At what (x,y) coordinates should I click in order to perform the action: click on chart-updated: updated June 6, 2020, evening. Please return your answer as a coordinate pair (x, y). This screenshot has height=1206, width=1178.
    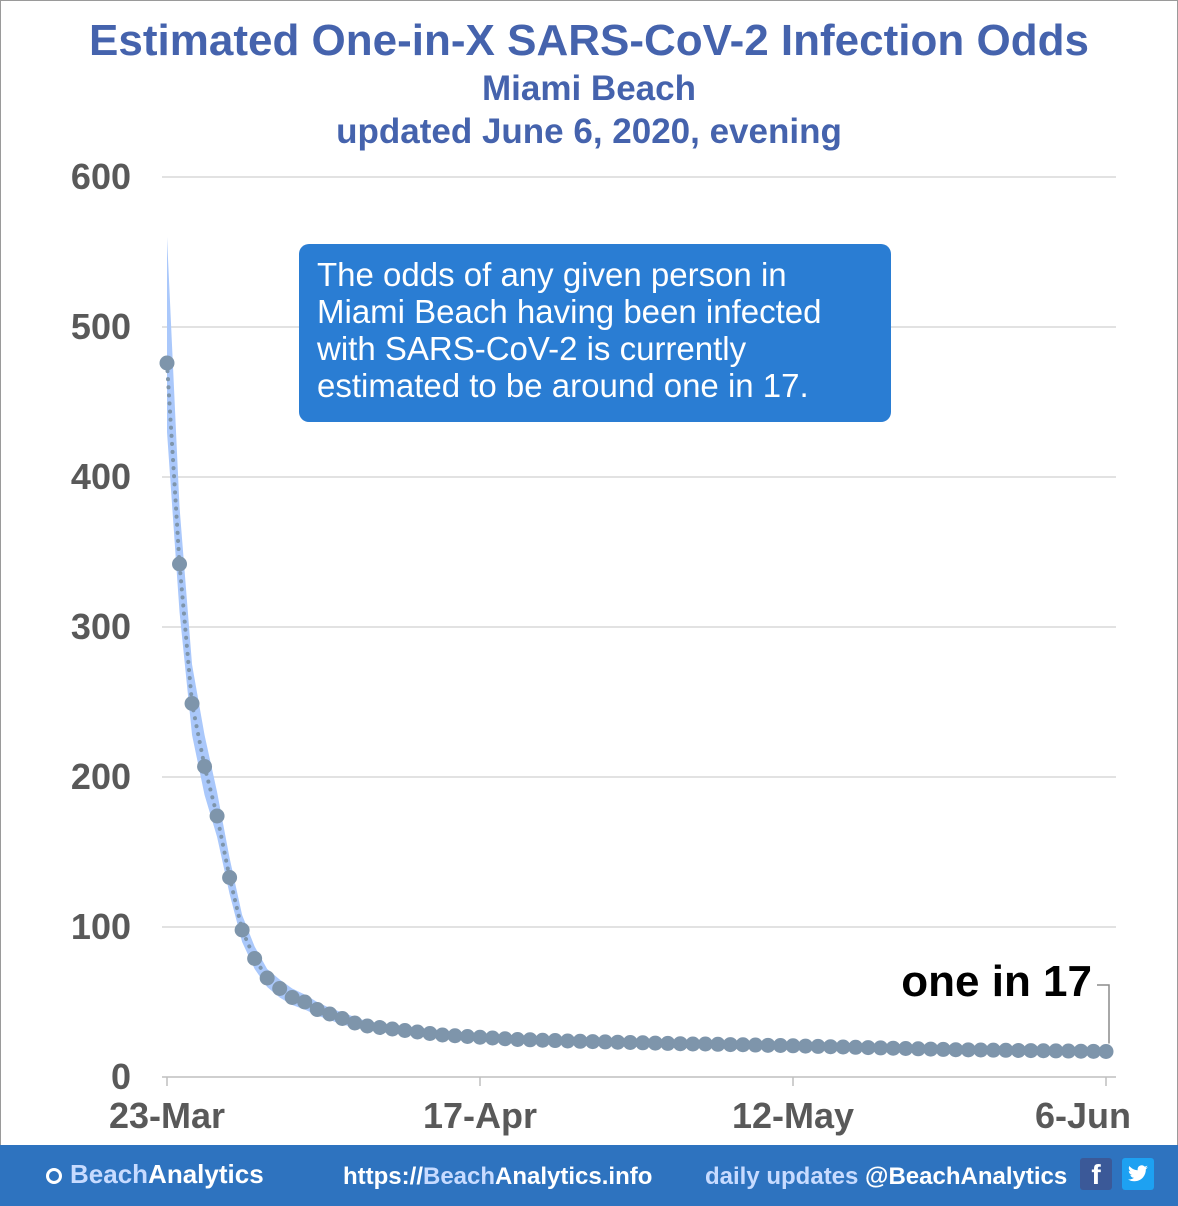
    Looking at the image, I should click on (589, 131).